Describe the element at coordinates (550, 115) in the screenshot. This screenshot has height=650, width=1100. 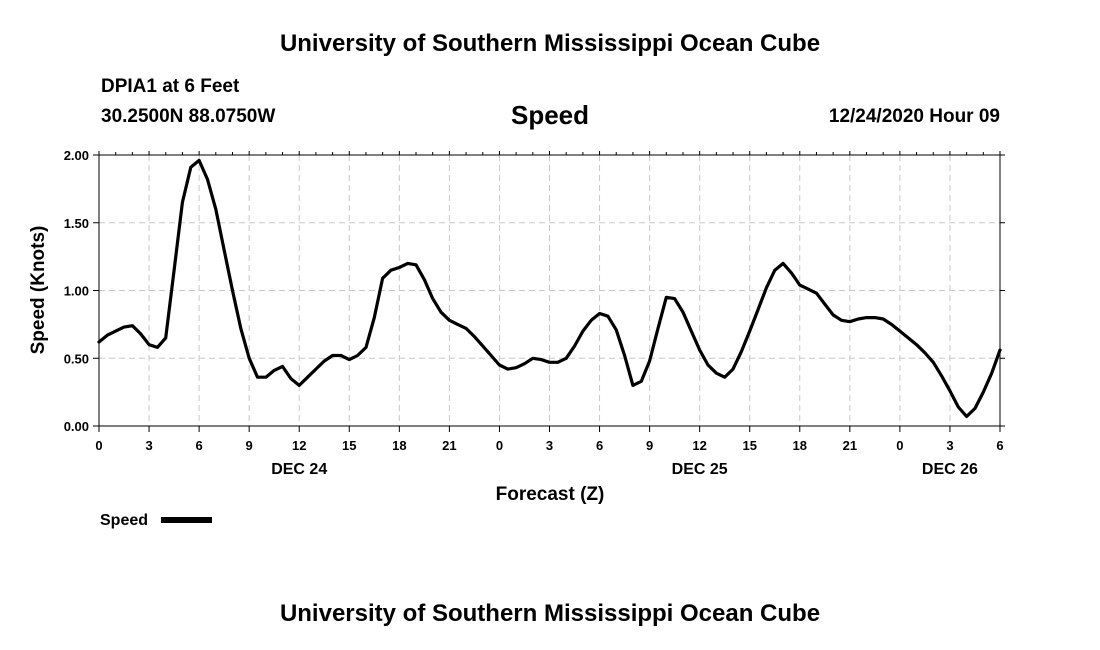
I see `chart-title: Speed` at that location.